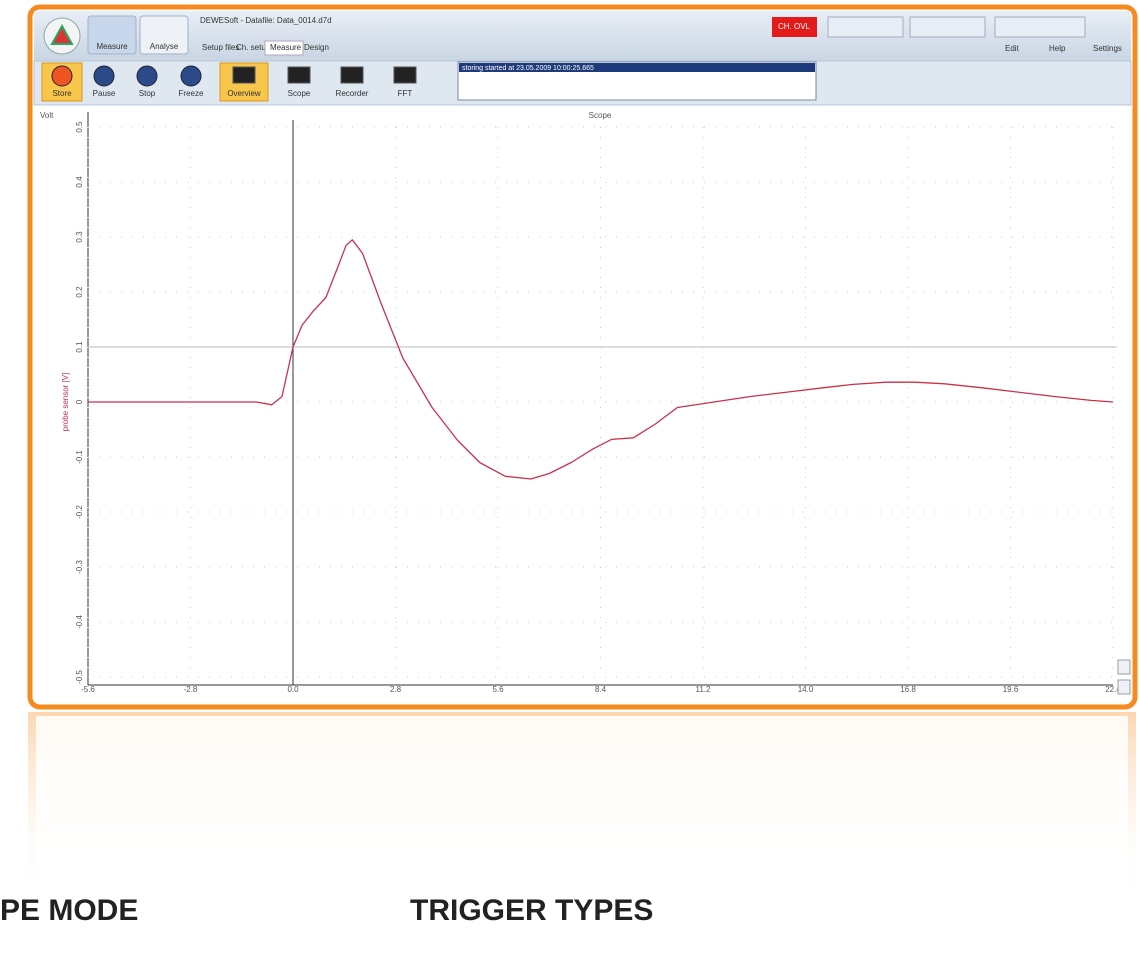  Describe the element at coordinates (806, 689) in the screenshot. I see `x-tick-label: 14.0` at that location.